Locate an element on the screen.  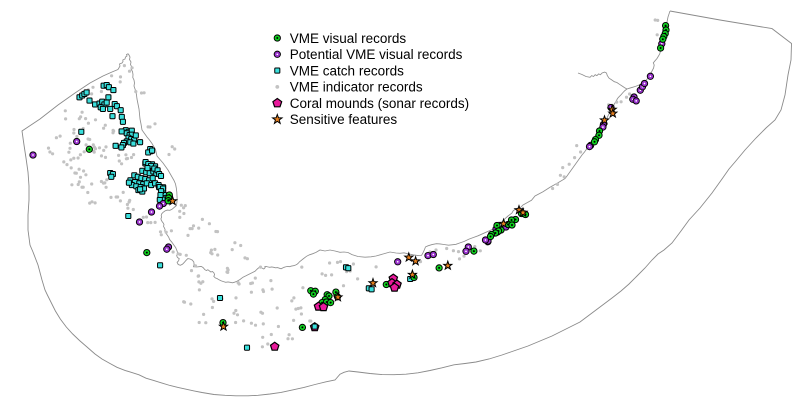
svg-text: Coral mounds (sonar records) is located at coordinates (379, 103).